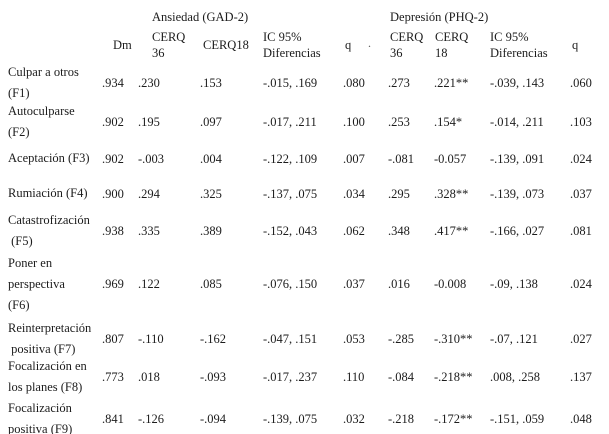  What do you see at coordinates (401, 419) in the screenshot?
I see `cell-dep-cerq36: -.218` at bounding box center [401, 419].